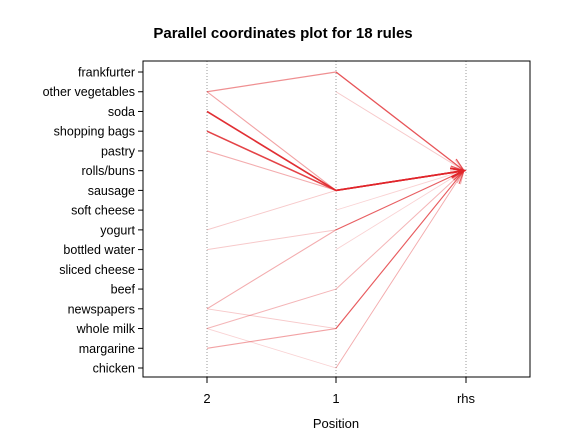 Image resolution: width=567 pixels, height=438 pixels. I want to click on x-tick-label: 1, so click(335, 398).